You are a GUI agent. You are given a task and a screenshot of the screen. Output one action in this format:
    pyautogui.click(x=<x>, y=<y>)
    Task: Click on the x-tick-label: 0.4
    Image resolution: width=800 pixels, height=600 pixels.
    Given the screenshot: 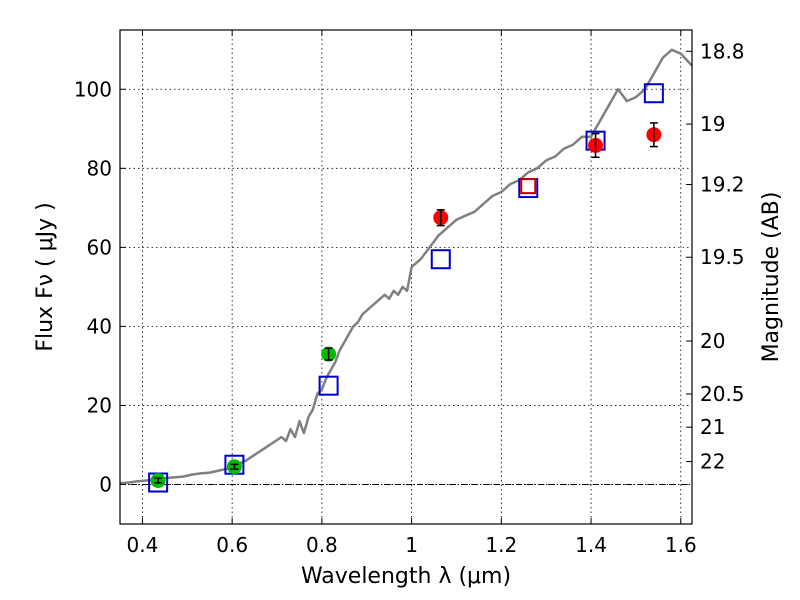 What is the action you would take?
    pyautogui.click(x=143, y=545)
    